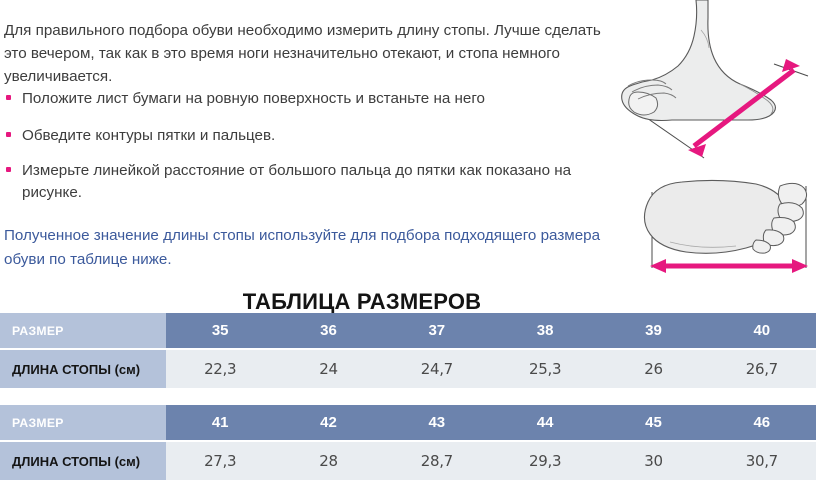  I want to click on foot-side-view-illustration: Длина стопы, so click(712, 81).